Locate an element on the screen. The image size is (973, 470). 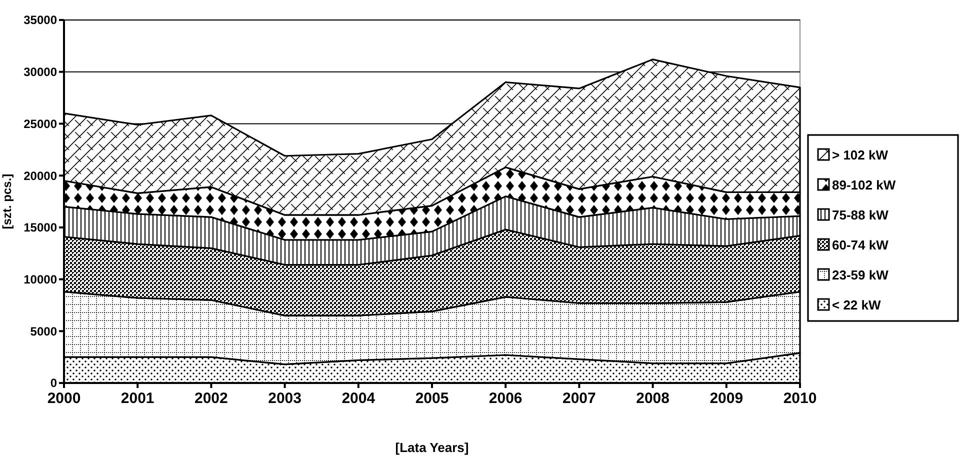
y-tick-label: 25000 is located at coordinates (41, 123).